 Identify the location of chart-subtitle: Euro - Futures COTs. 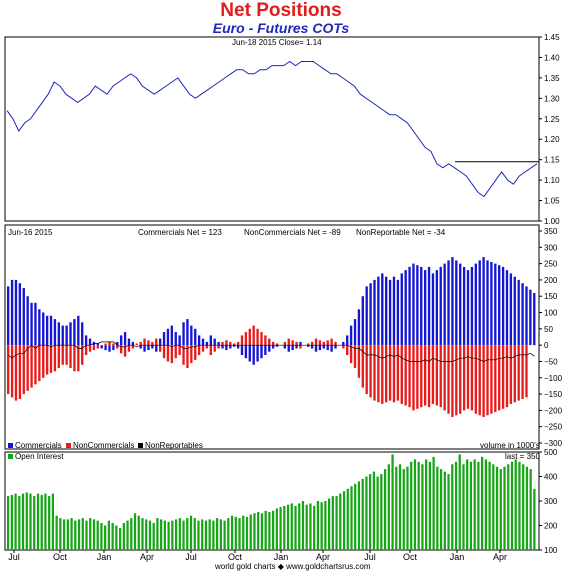
(281, 28).